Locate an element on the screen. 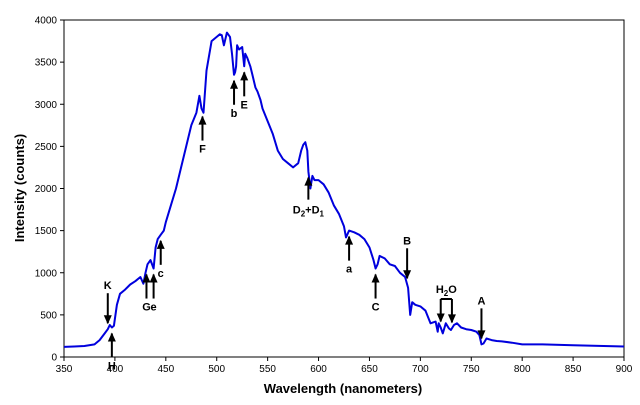 The image size is (640, 405). x-tick-label: 550 is located at coordinates (267, 369).